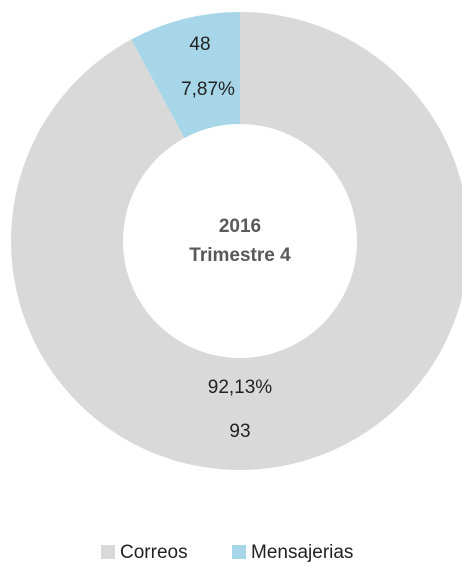  Describe the element at coordinates (239, 431) in the screenshot. I see `count-label: 93` at that location.